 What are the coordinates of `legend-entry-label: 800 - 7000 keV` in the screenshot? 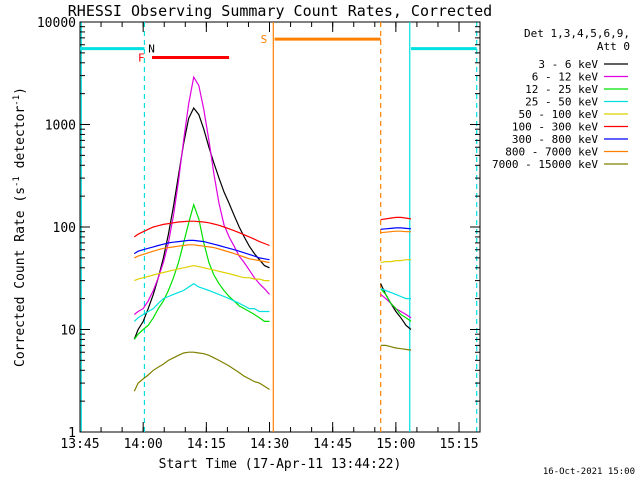 It's located at (551, 152).